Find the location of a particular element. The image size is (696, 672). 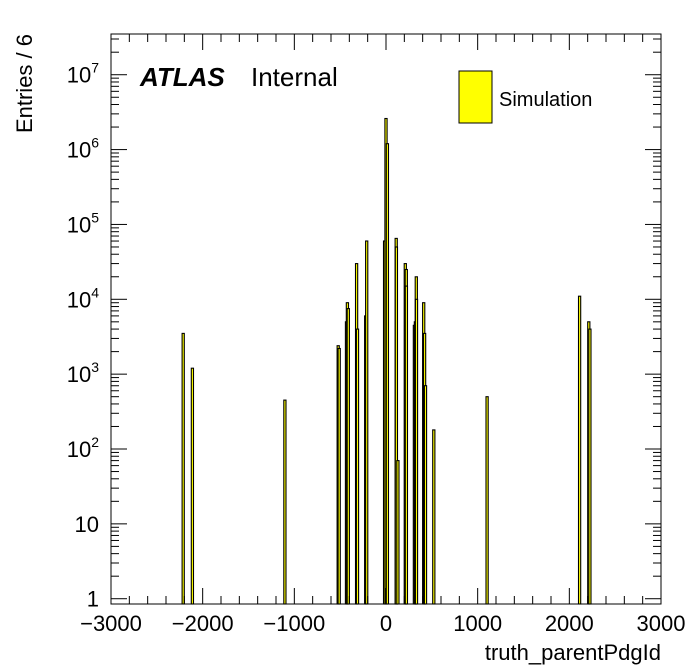

atlas-label: ATLAS is located at coordinates (182, 77).